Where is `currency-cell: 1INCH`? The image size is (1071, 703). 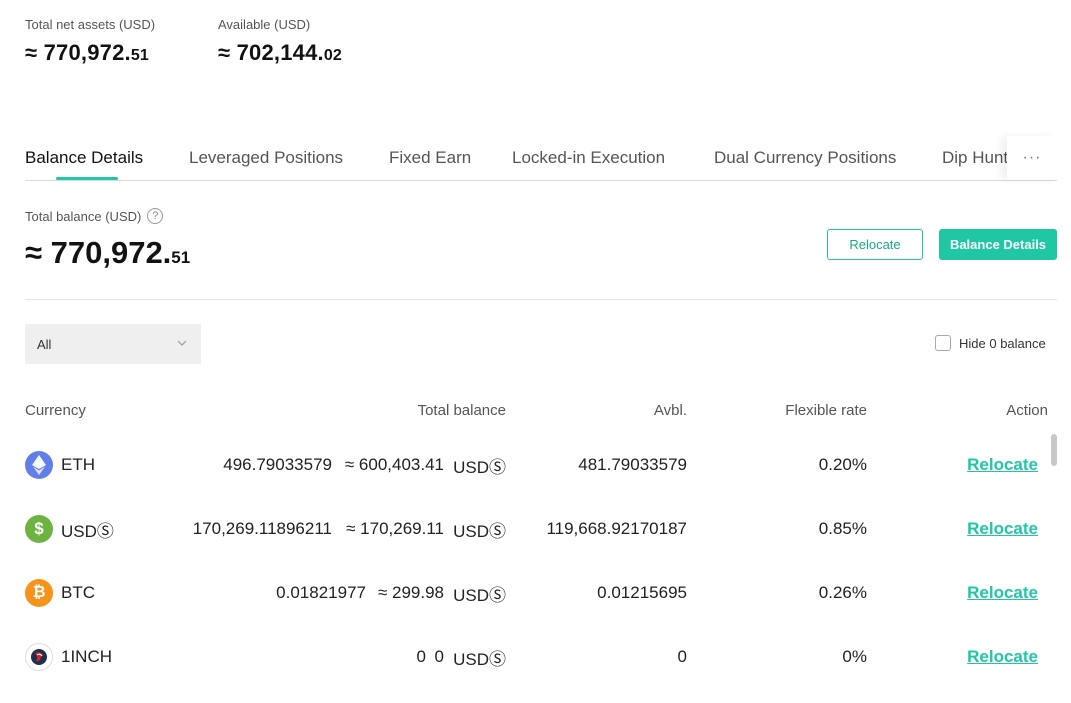
currency-cell: 1INCH is located at coordinates (68, 657).